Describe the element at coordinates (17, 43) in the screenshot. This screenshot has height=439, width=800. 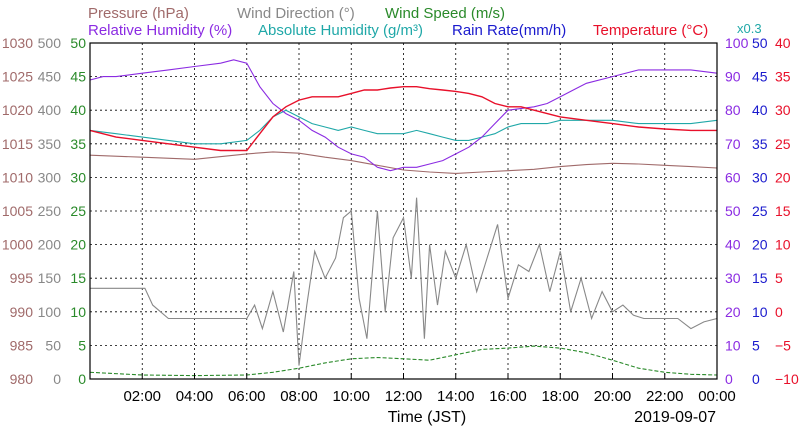
I see `tick-pressure-10: 1030` at that location.